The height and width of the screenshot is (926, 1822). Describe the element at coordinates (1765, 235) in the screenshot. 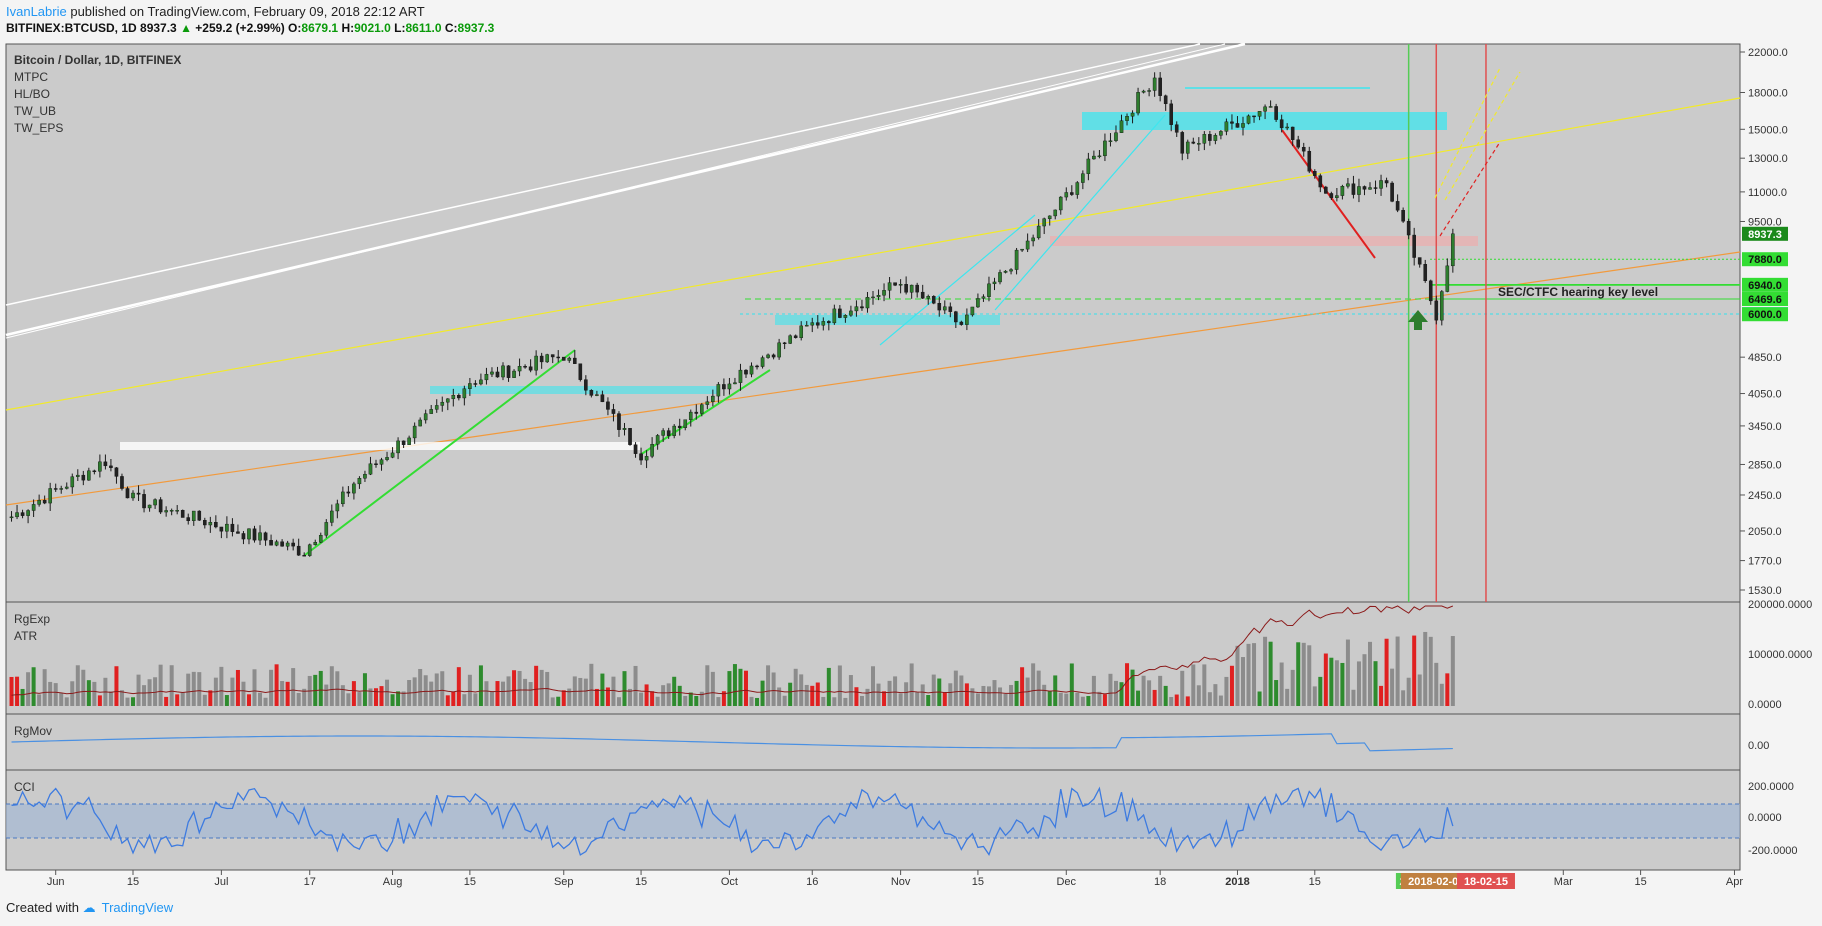

I see `price-label: 8937.3` at that location.